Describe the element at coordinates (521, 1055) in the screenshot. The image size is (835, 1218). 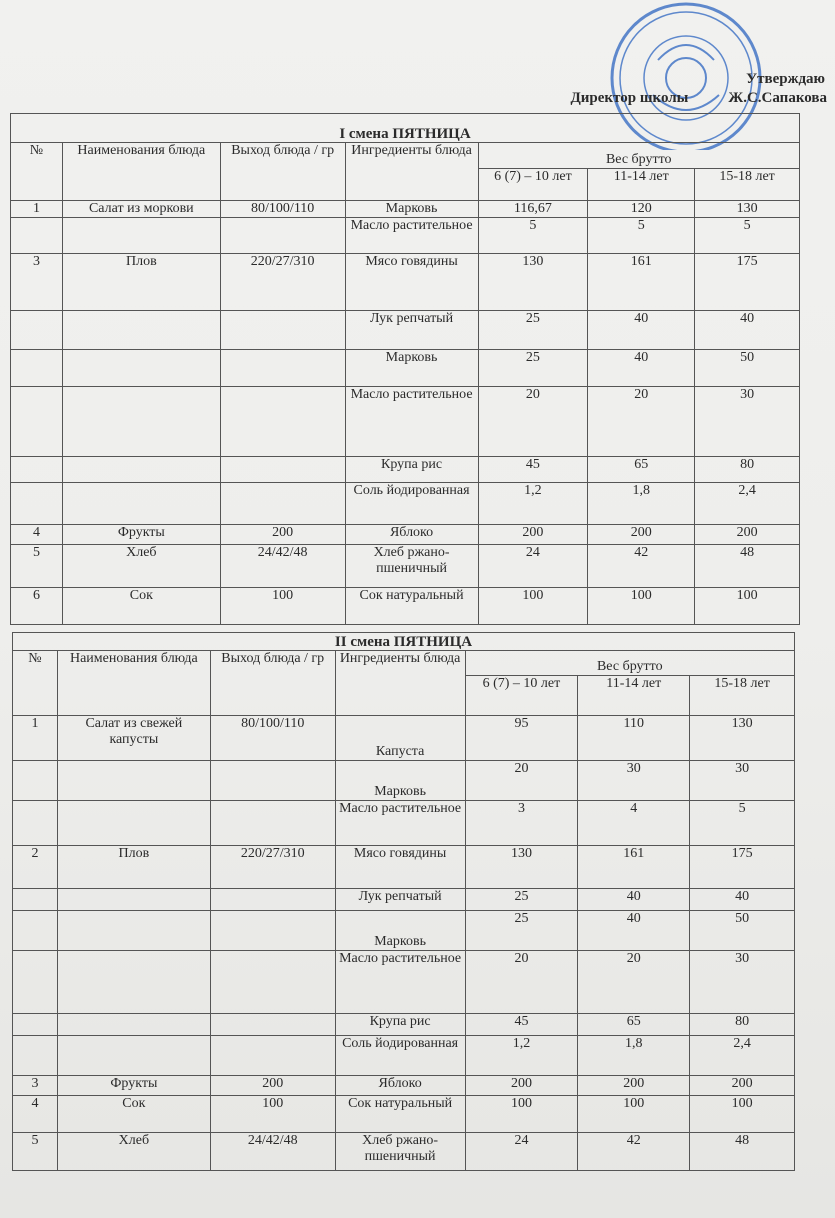
I see `weight-6-10: 1,2` at that location.